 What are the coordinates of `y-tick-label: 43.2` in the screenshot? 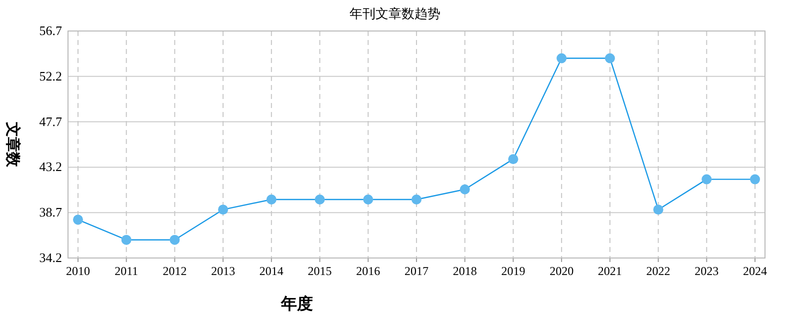 It's located at (50, 166).